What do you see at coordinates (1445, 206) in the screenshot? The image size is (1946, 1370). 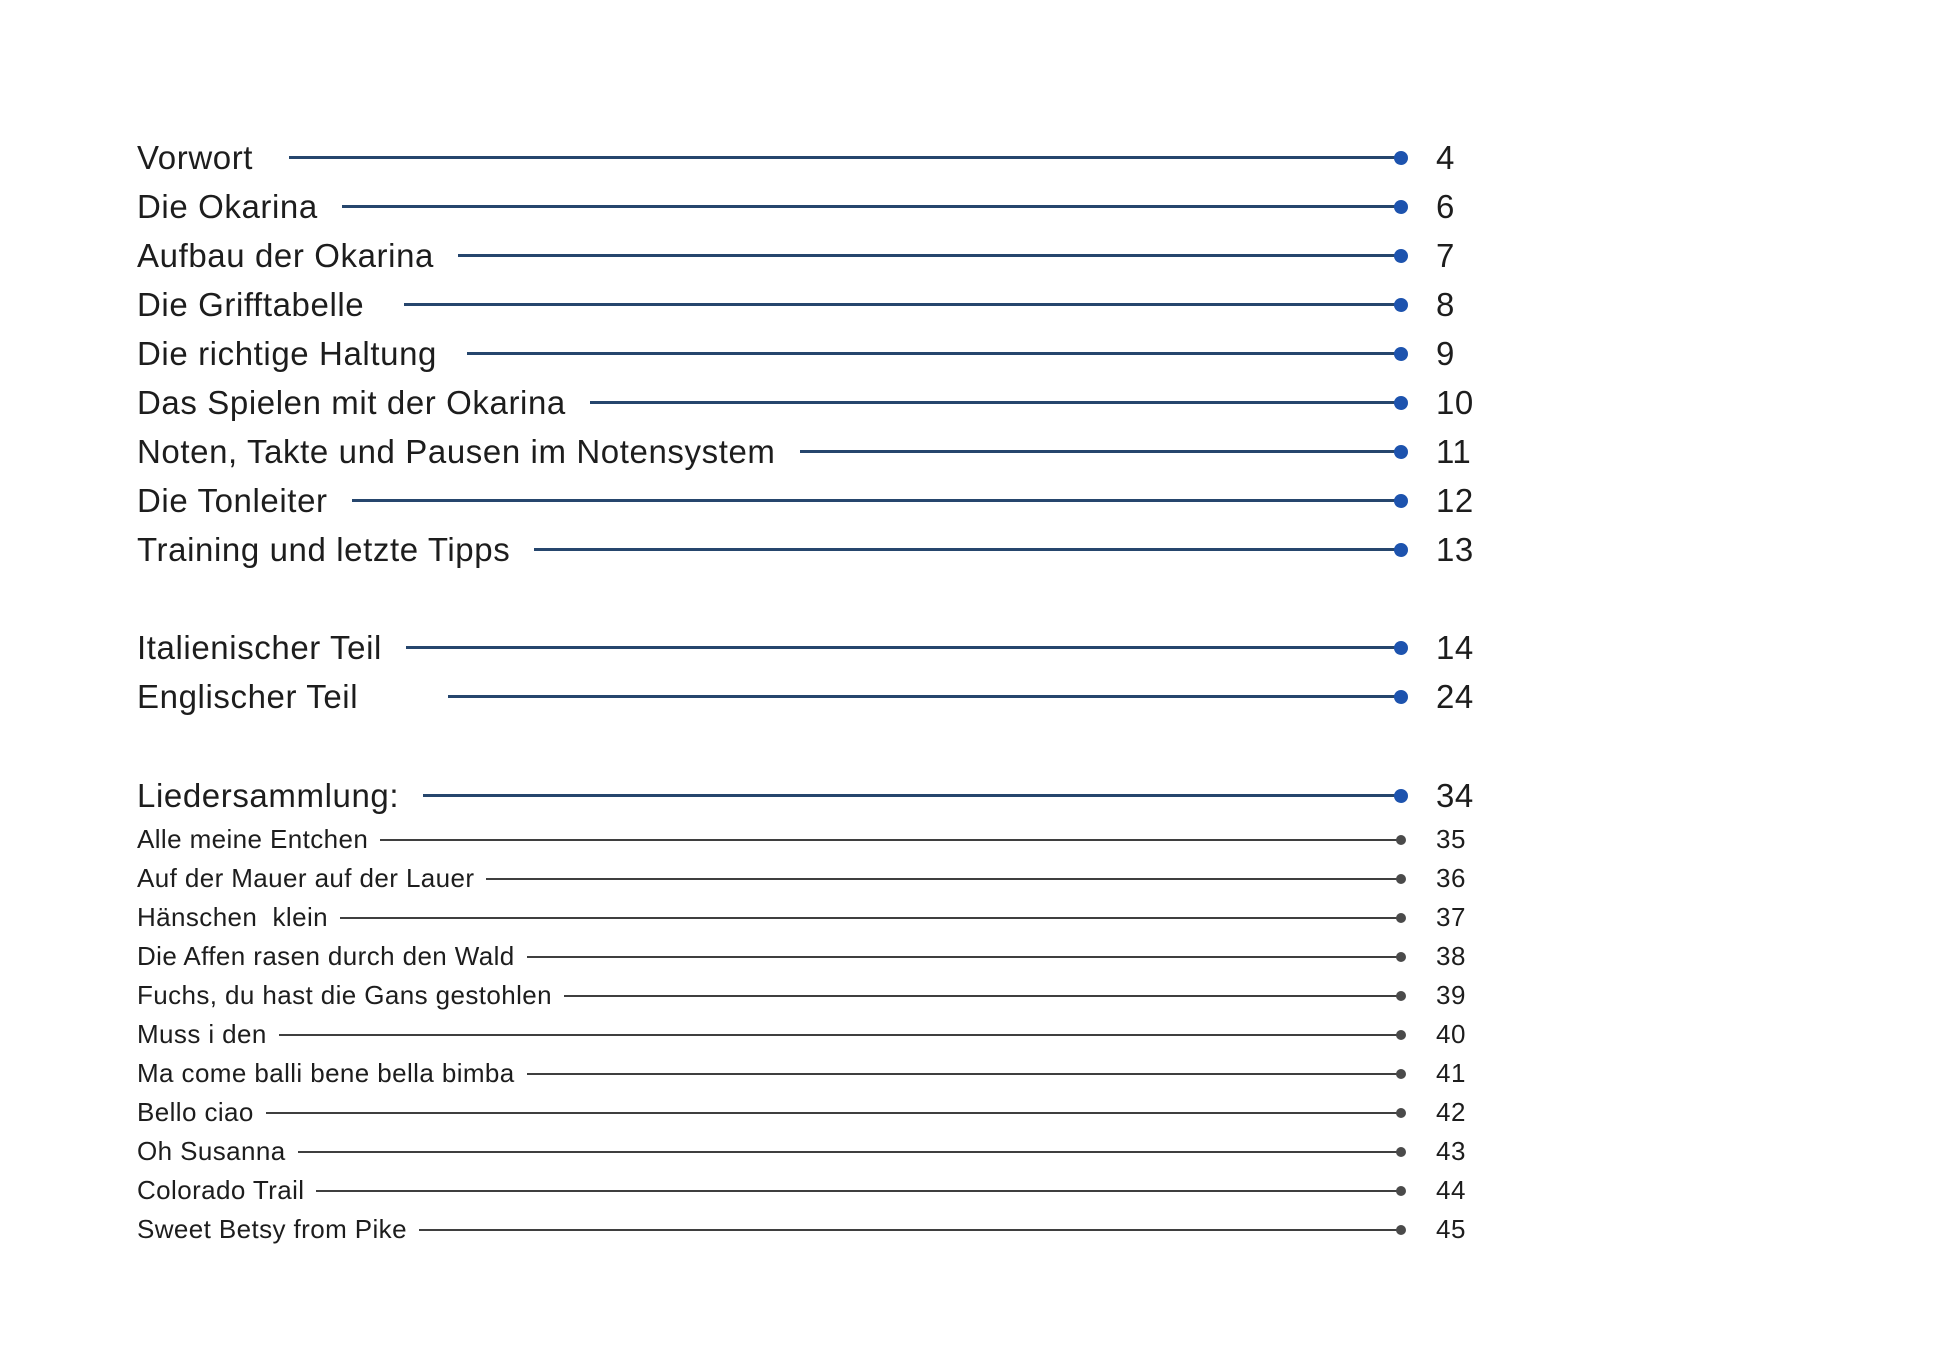 I see `toc-entry-page: 6` at bounding box center [1445, 206].